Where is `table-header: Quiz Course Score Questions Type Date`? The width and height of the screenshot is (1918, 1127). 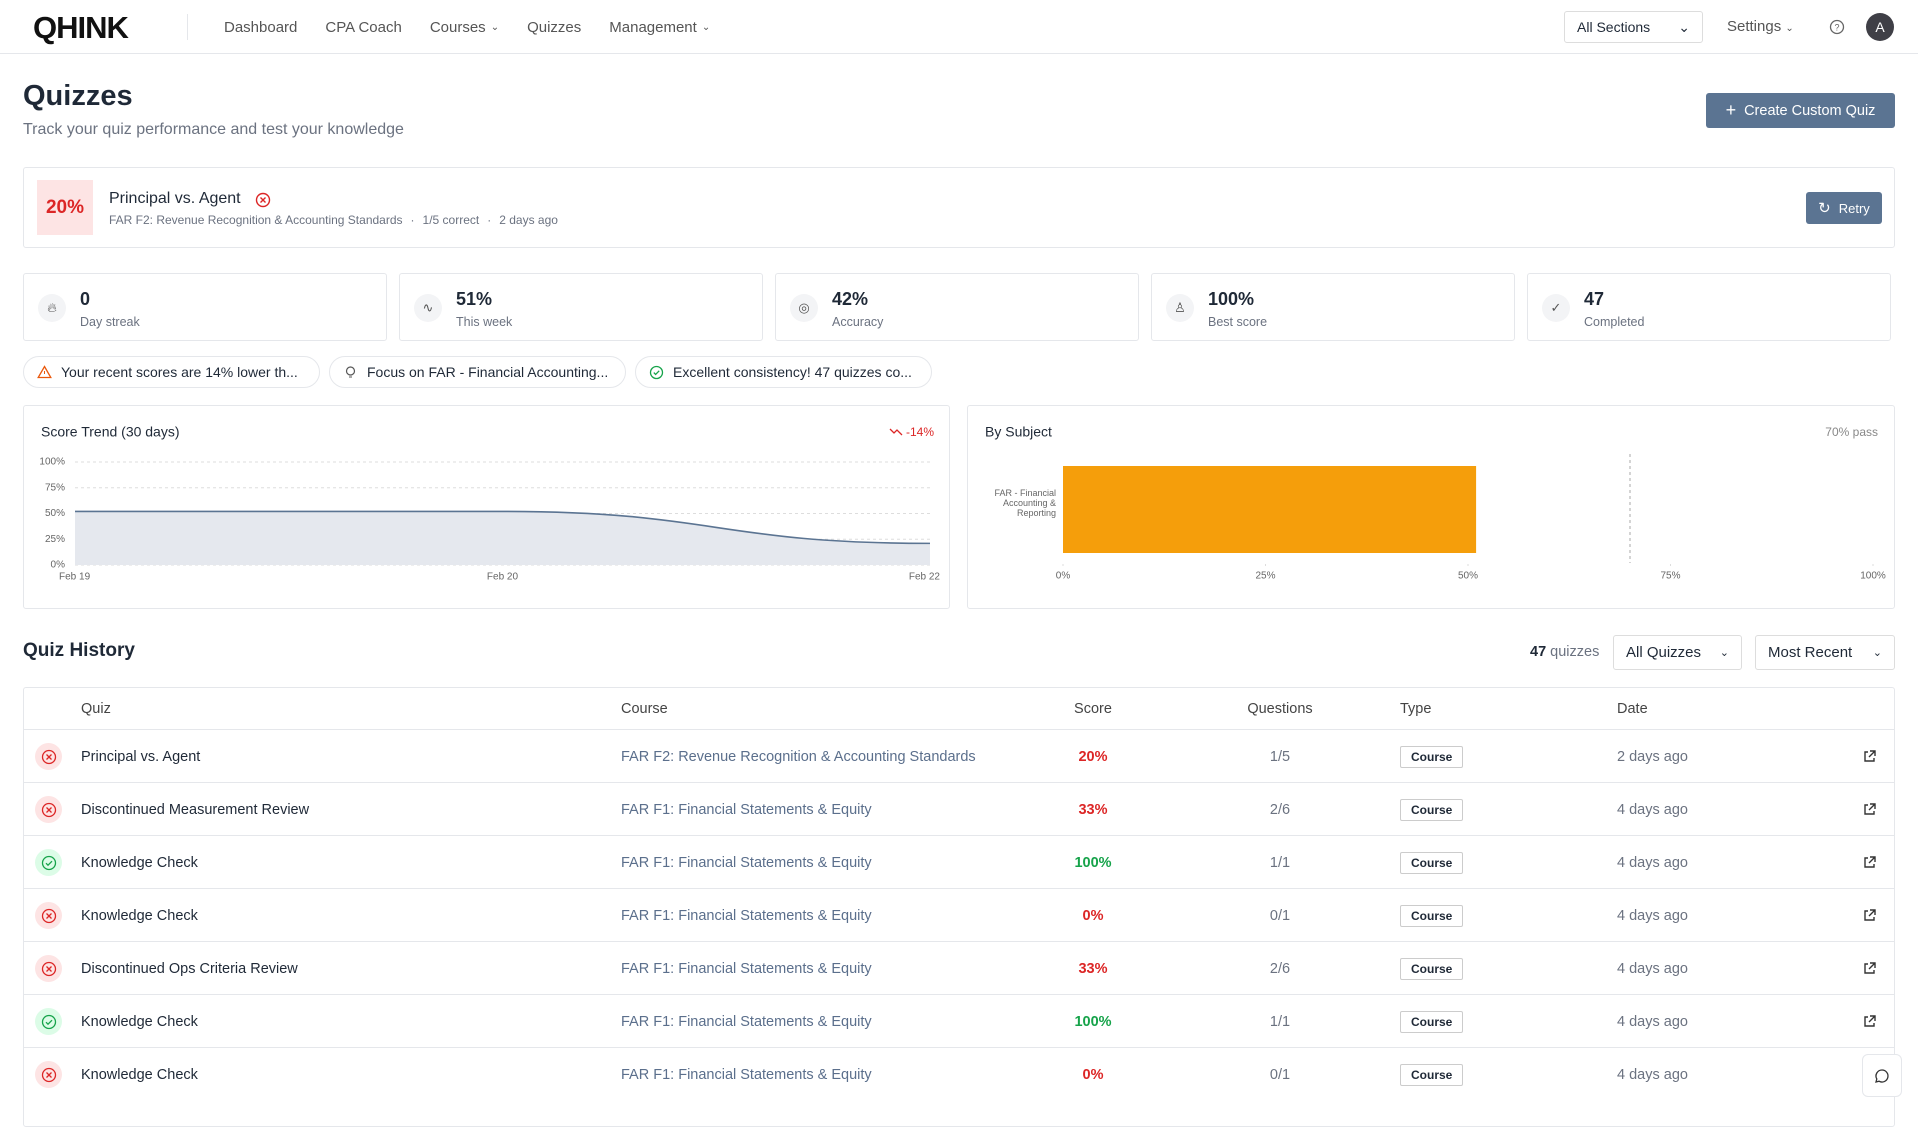
table-header: Quiz Course Score Questions Type Date is located at coordinates (959, 708).